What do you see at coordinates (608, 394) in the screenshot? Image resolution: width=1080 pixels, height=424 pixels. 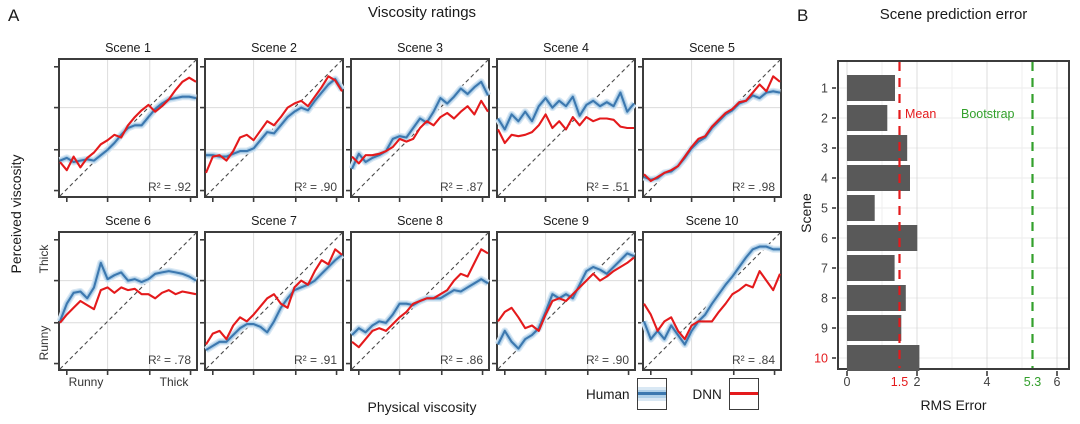 I see `legend-human-label: Human` at bounding box center [608, 394].